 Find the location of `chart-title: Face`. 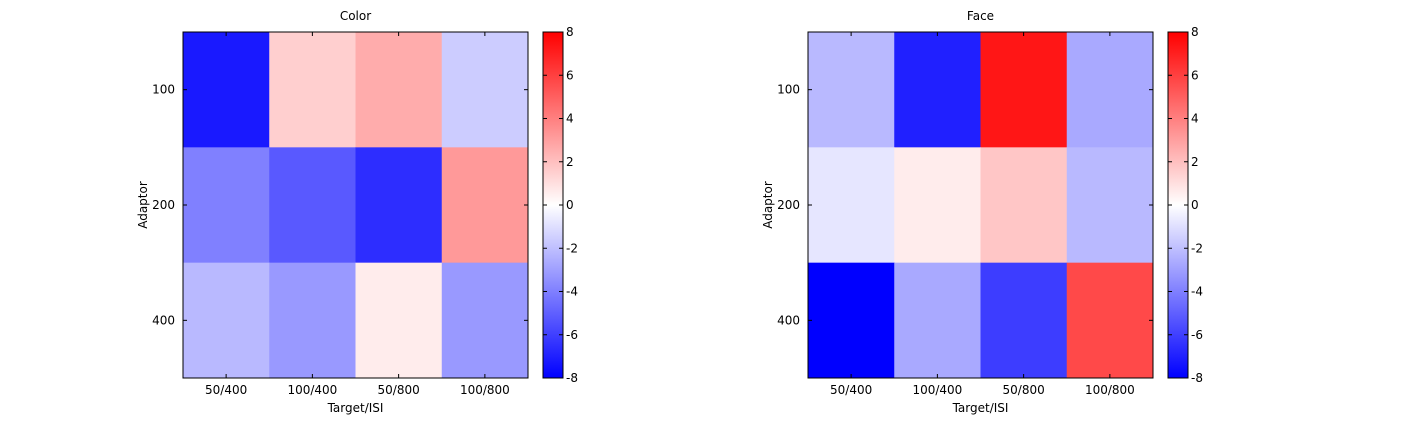

chart-title: Face is located at coordinates (980, 16).